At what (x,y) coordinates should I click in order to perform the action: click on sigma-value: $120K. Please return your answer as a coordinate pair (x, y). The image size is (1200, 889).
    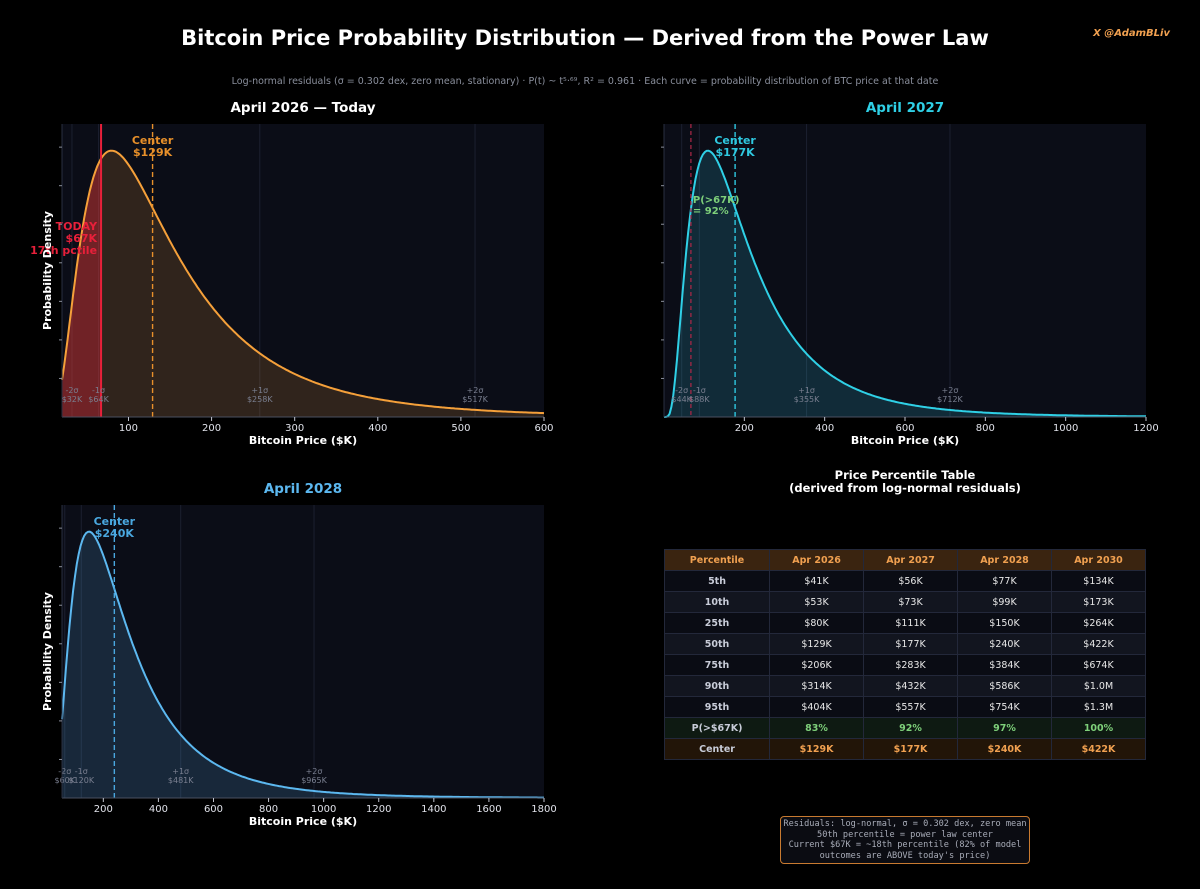
    Looking at the image, I should click on (81, 780).